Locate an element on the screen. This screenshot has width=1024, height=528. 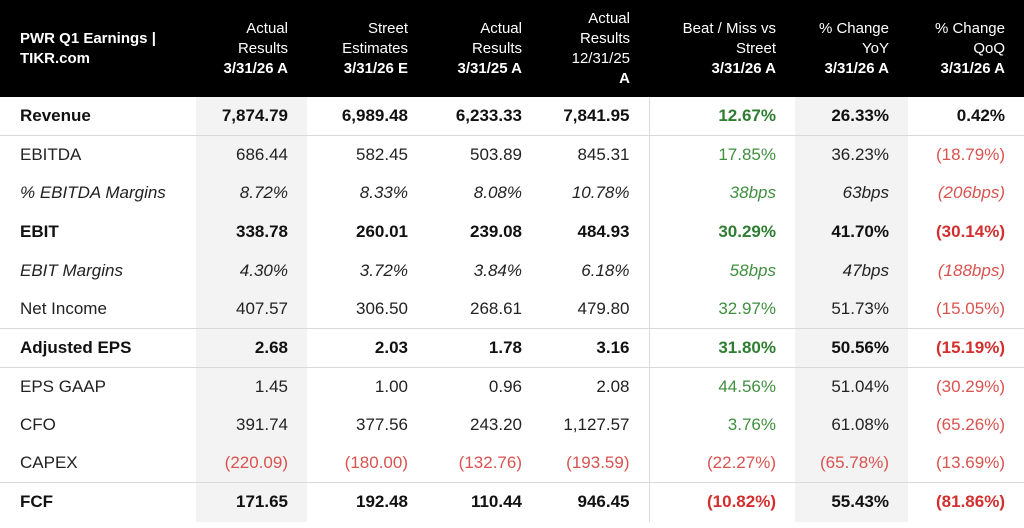
table-cell: (180.00) is located at coordinates (376, 463).